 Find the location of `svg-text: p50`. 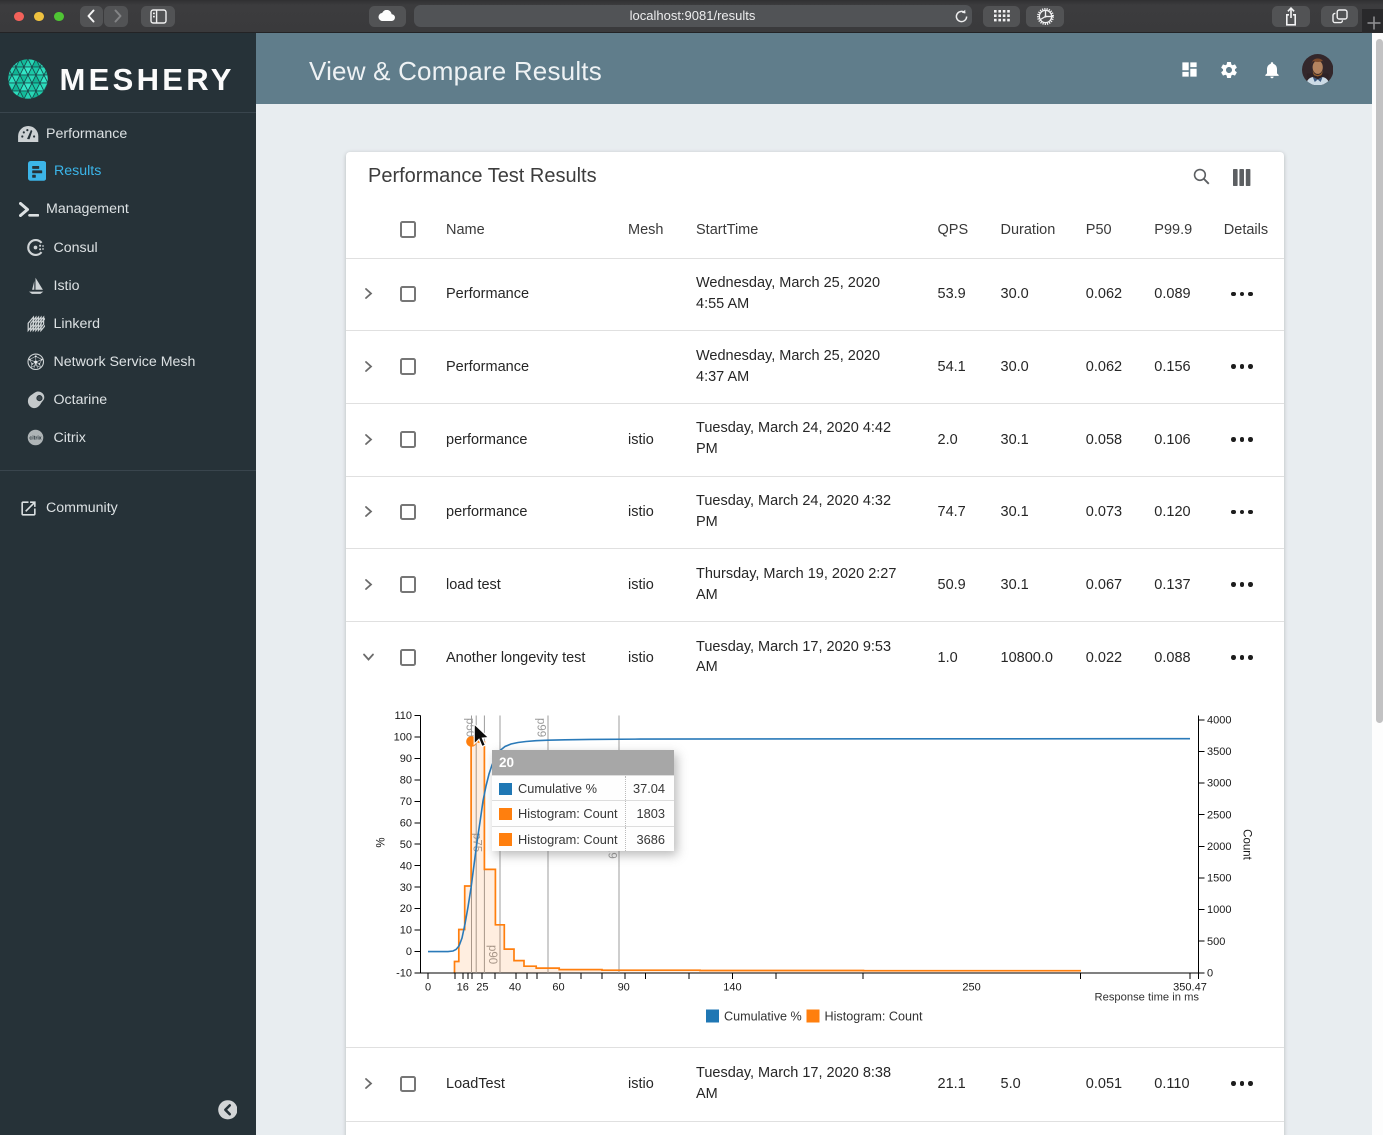

svg-text: p50 is located at coordinates (470, 727).